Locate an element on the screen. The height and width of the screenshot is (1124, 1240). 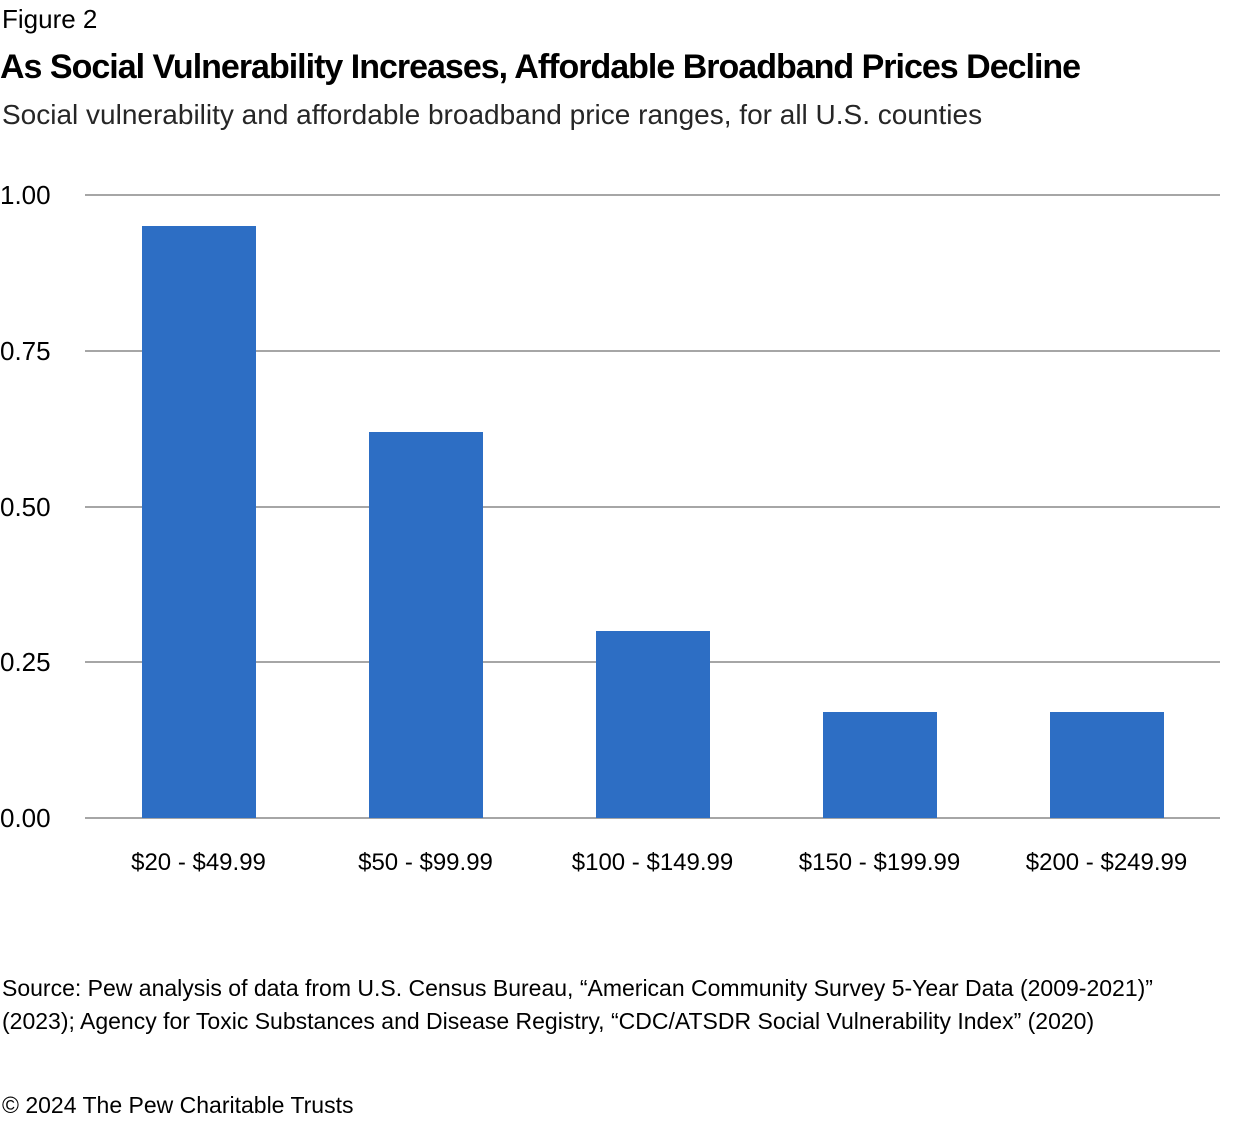
copyright-note: © 2024 The Pew Charitable Trusts is located at coordinates (178, 1105).